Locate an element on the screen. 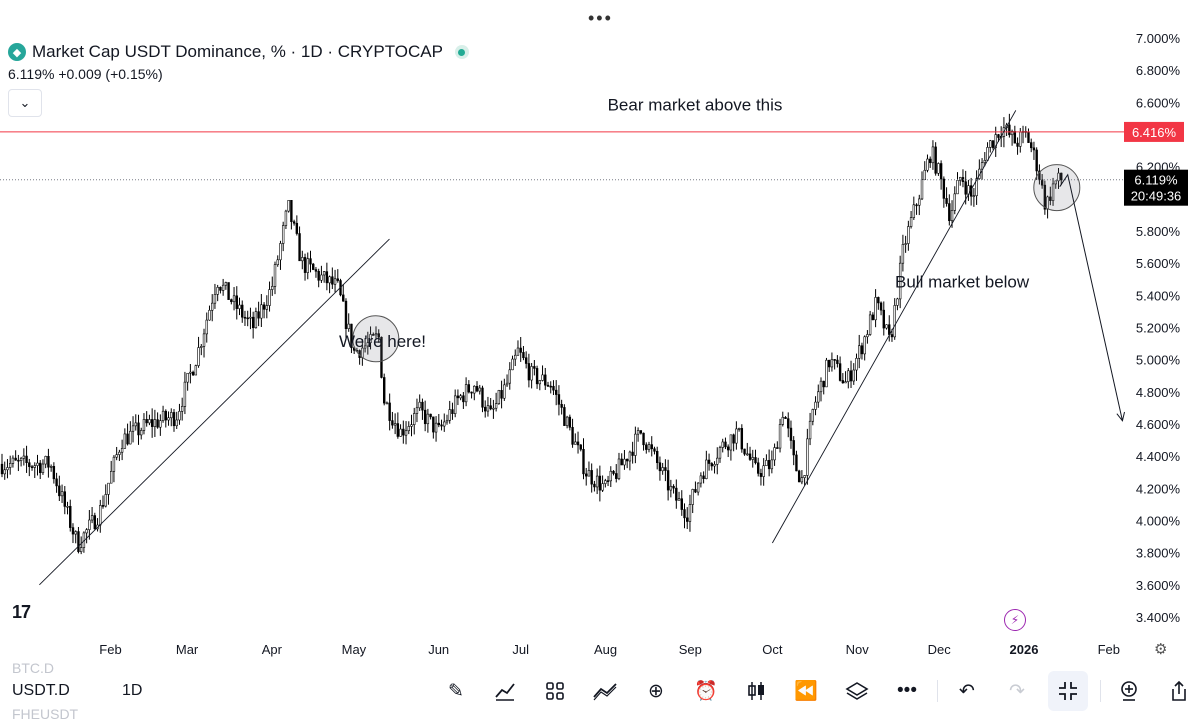 This screenshot has width=1200, height=722. layers-icon is located at coordinates (857, 691).